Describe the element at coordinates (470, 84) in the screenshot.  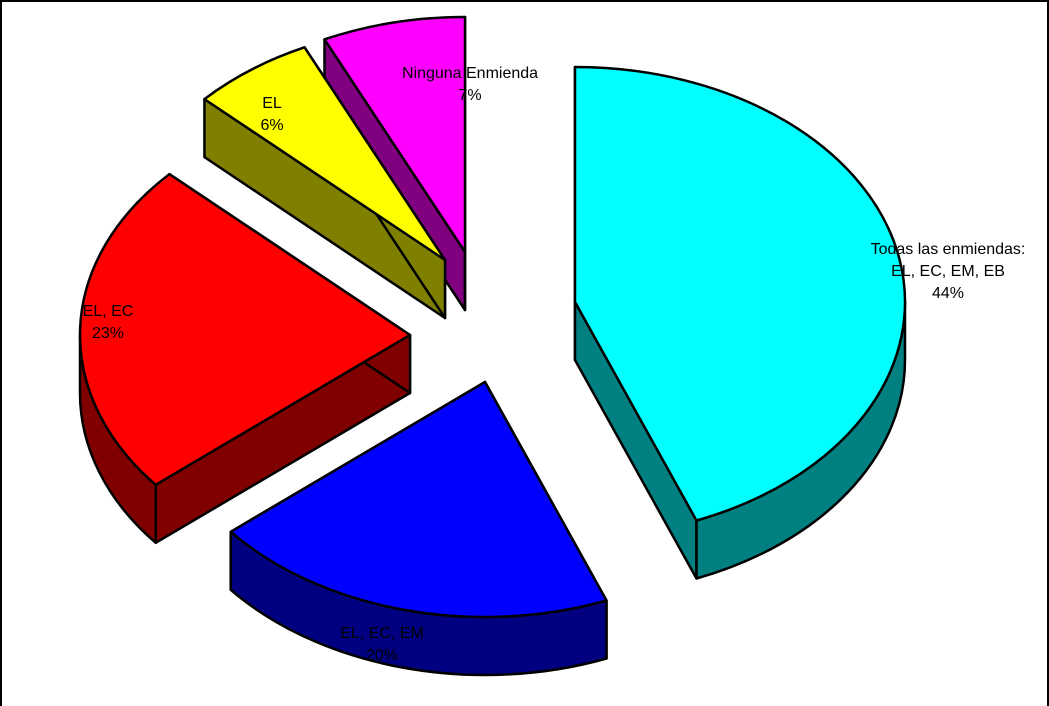
I see `data-label-ninguna-enmienda: Ninguna Enmienda 7%` at that location.